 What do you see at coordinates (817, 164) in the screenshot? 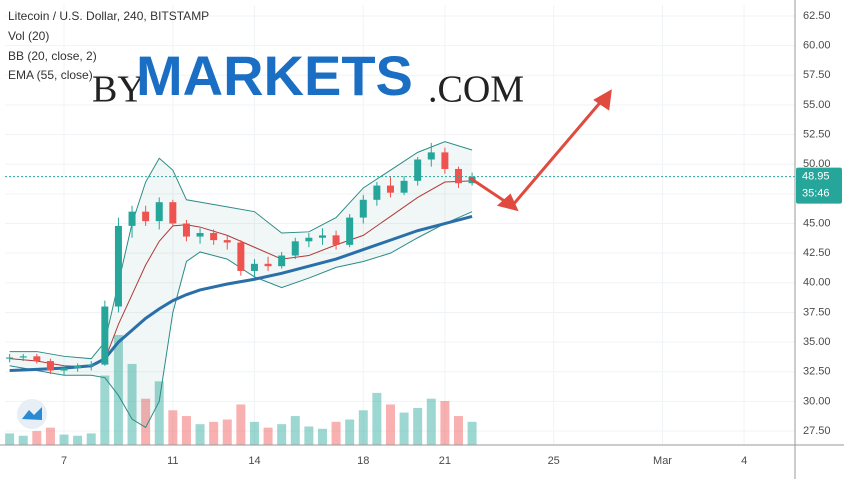
I see `y-tick-label: 50.00` at bounding box center [817, 164].